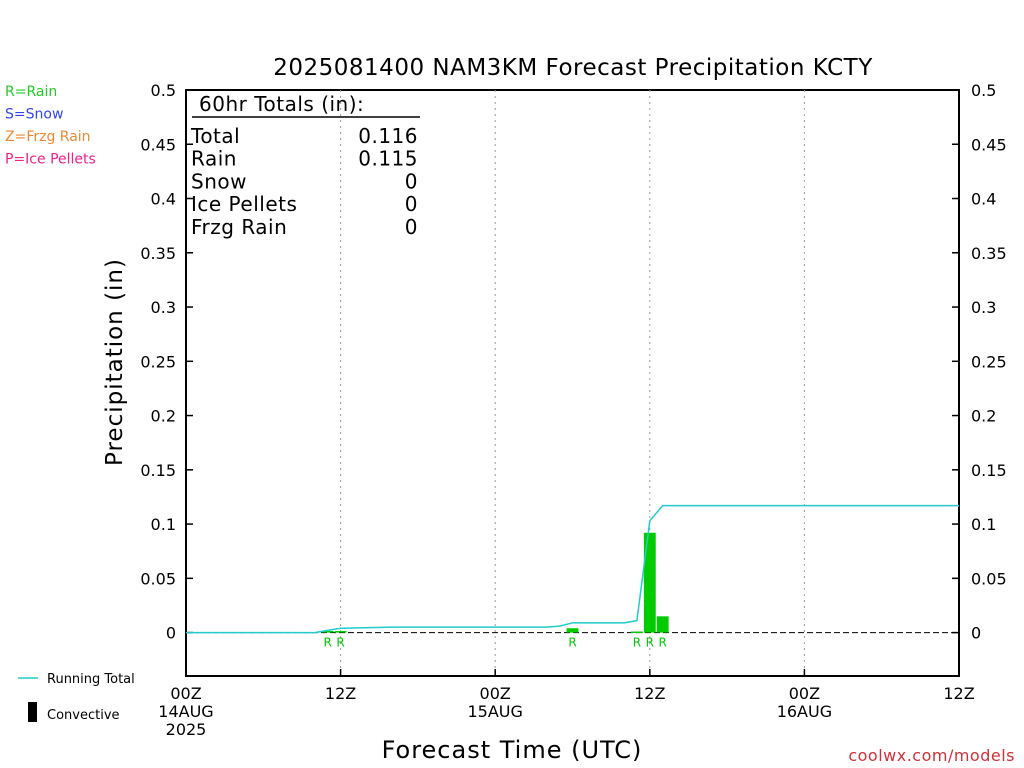 The height and width of the screenshot is (768, 1024). What do you see at coordinates (512, 750) in the screenshot?
I see `x-axis-label: Forecast Time (UTC)` at bounding box center [512, 750].